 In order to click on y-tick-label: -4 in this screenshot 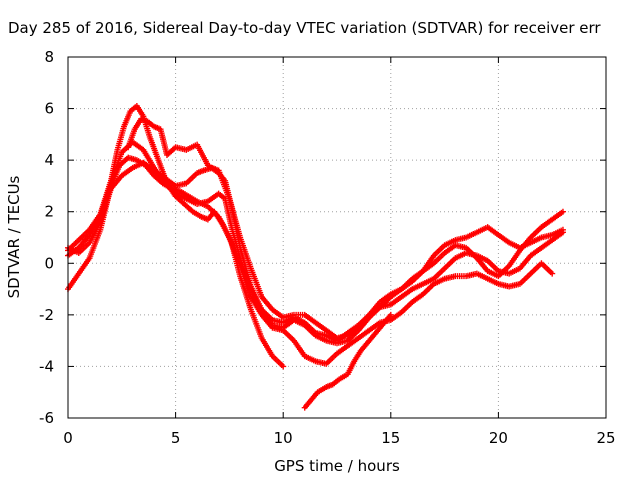, I will do `click(46, 366)`.